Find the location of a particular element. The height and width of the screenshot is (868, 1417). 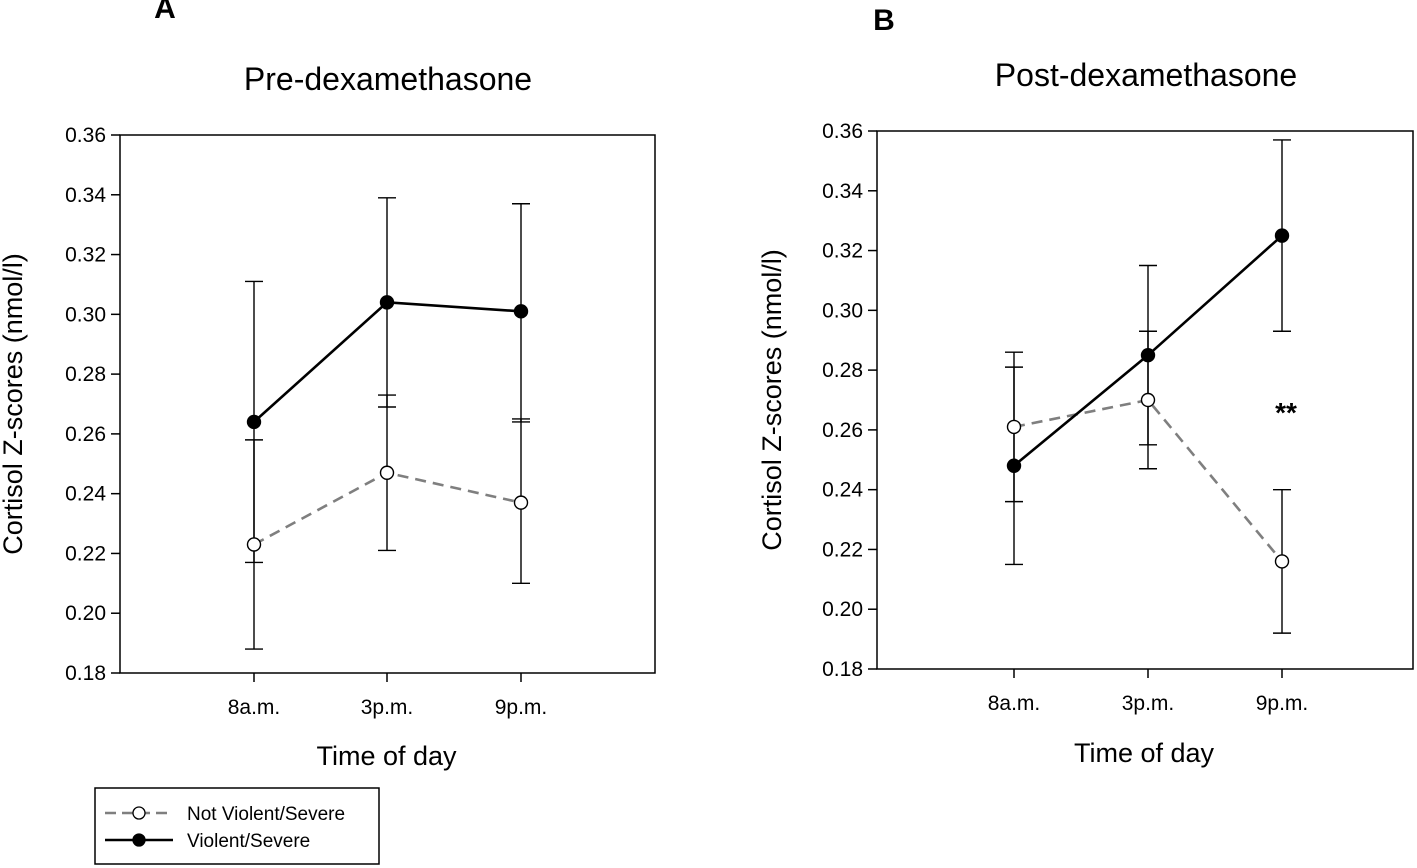

legend-box is located at coordinates (237, 826).